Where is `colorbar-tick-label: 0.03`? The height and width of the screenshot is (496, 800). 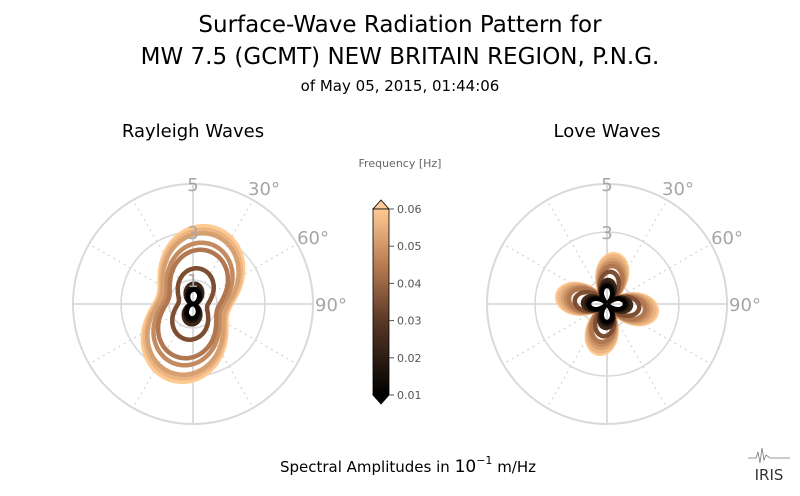 colorbar-tick-label: 0.03 is located at coordinates (409, 321).